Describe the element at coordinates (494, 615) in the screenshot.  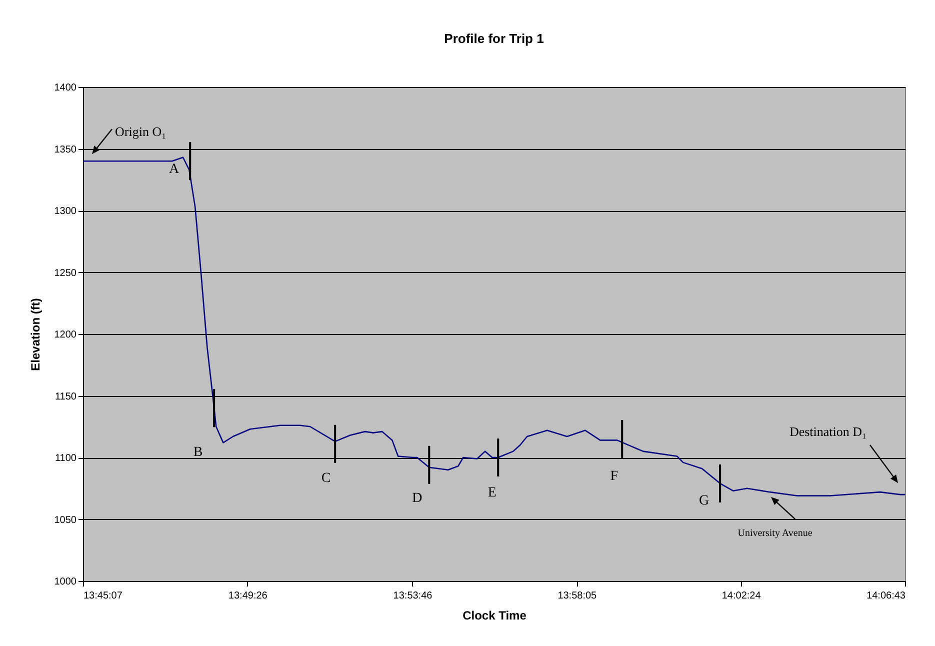
I see `x-axis-title: Clock Time` at that location.